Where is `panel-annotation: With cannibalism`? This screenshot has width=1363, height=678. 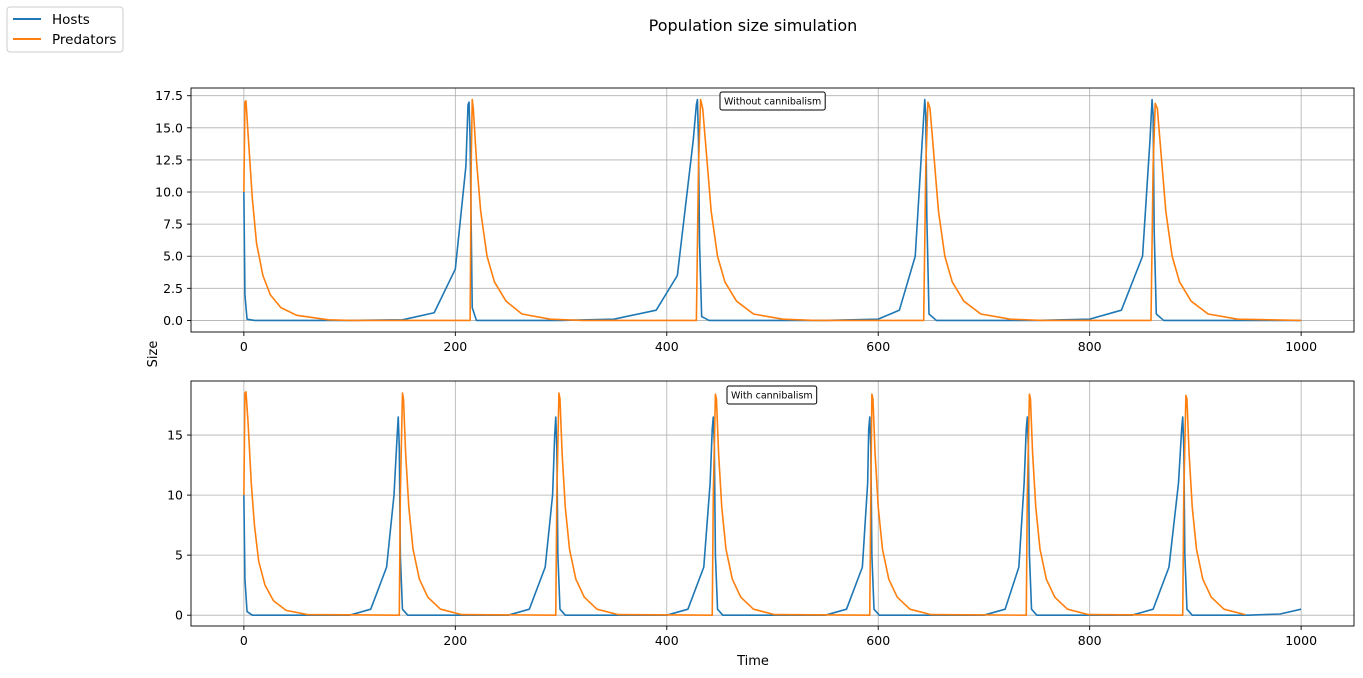
panel-annotation: With cannibalism is located at coordinates (772, 395).